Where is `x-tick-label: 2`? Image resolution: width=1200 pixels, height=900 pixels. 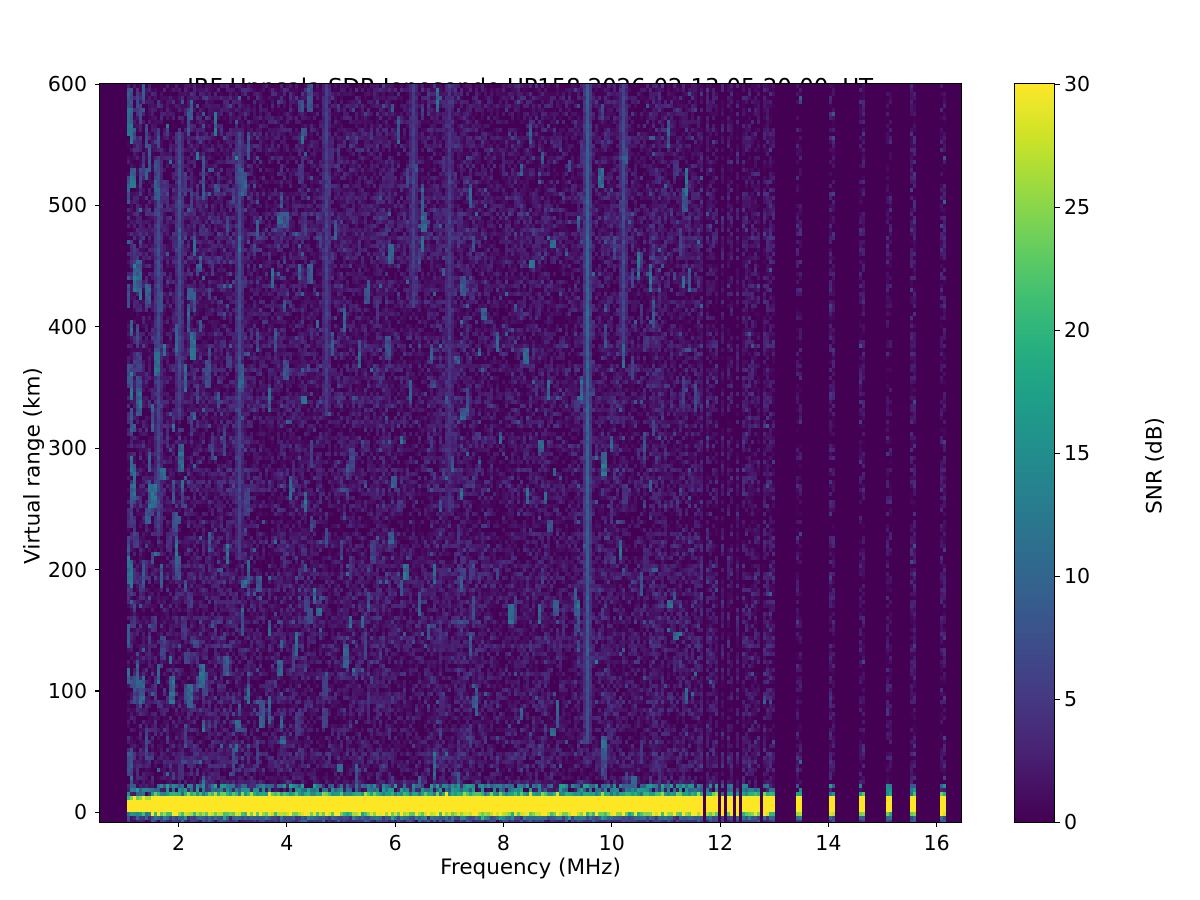
x-tick-label: 2 is located at coordinates (178, 843).